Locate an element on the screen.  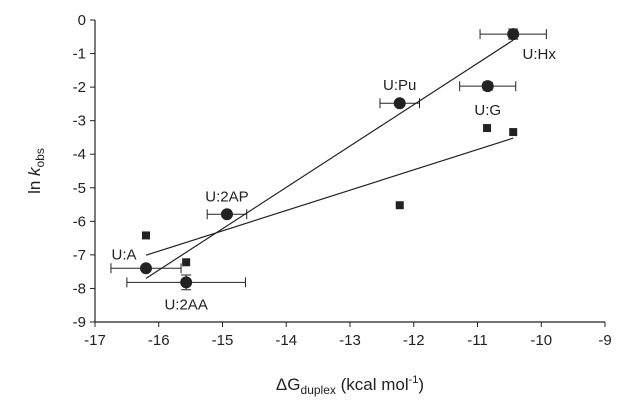
x-tick-label: -11 is located at coordinates (477, 340).